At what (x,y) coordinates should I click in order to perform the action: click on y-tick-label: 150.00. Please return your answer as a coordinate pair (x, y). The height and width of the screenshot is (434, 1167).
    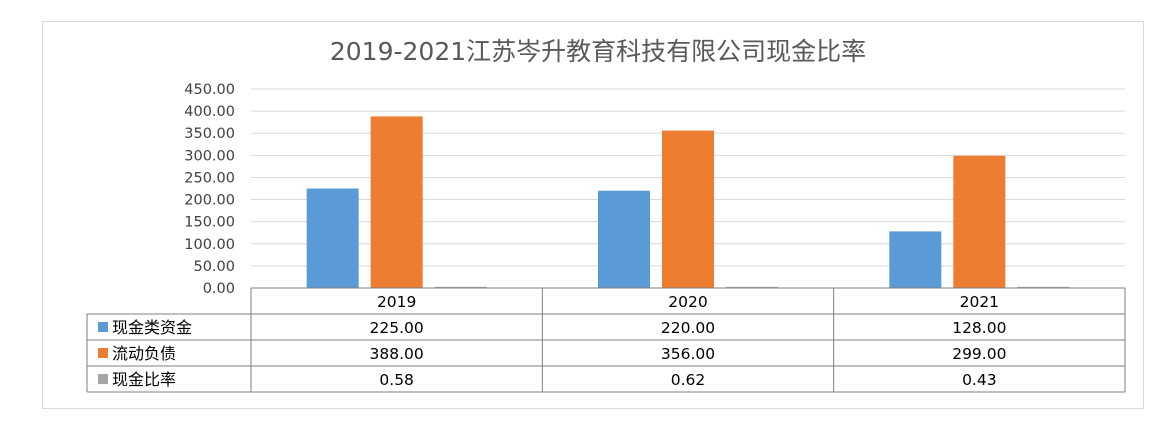
    Looking at the image, I should click on (209, 223).